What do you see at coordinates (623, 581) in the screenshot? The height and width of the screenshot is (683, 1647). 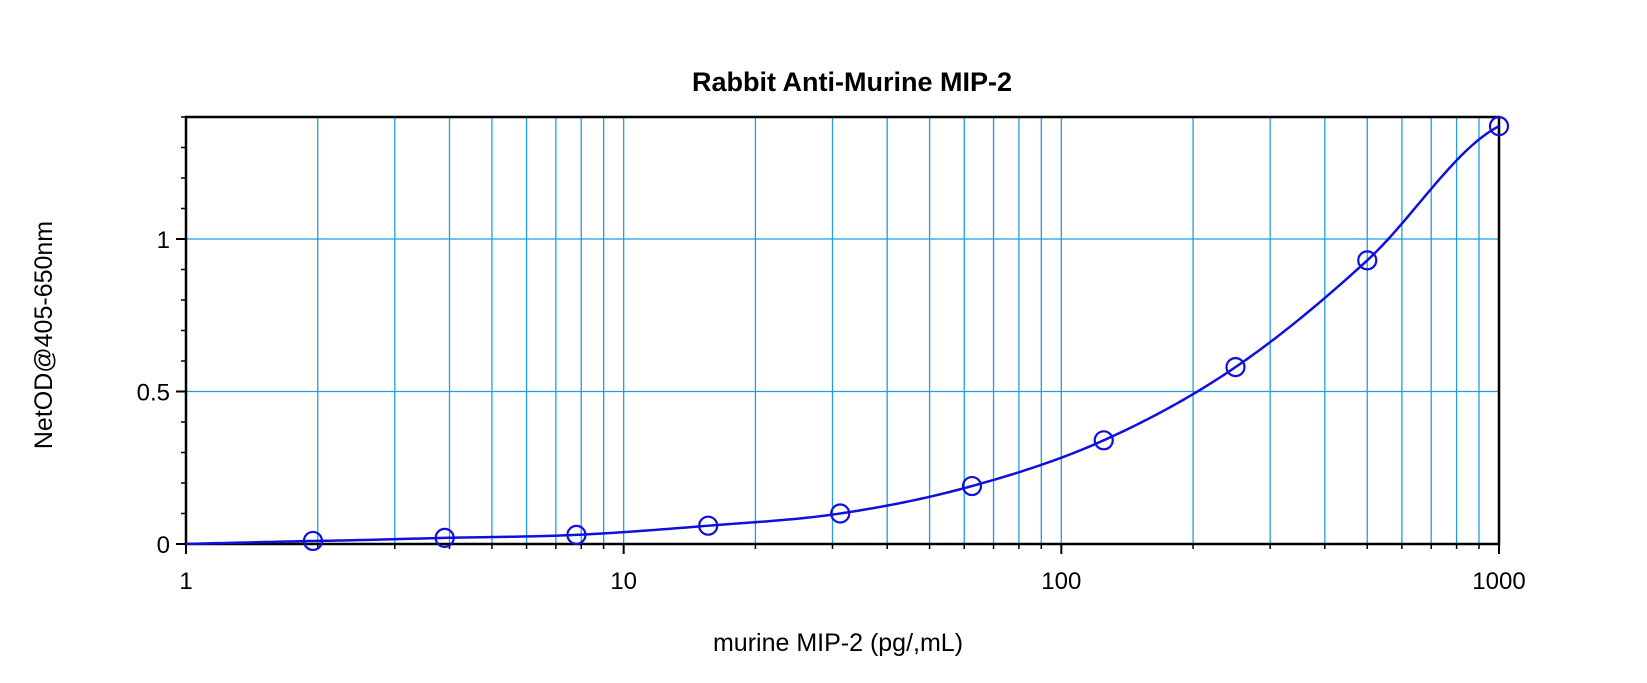 I see `x-tick-label: 10` at bounding box center [623, 581].